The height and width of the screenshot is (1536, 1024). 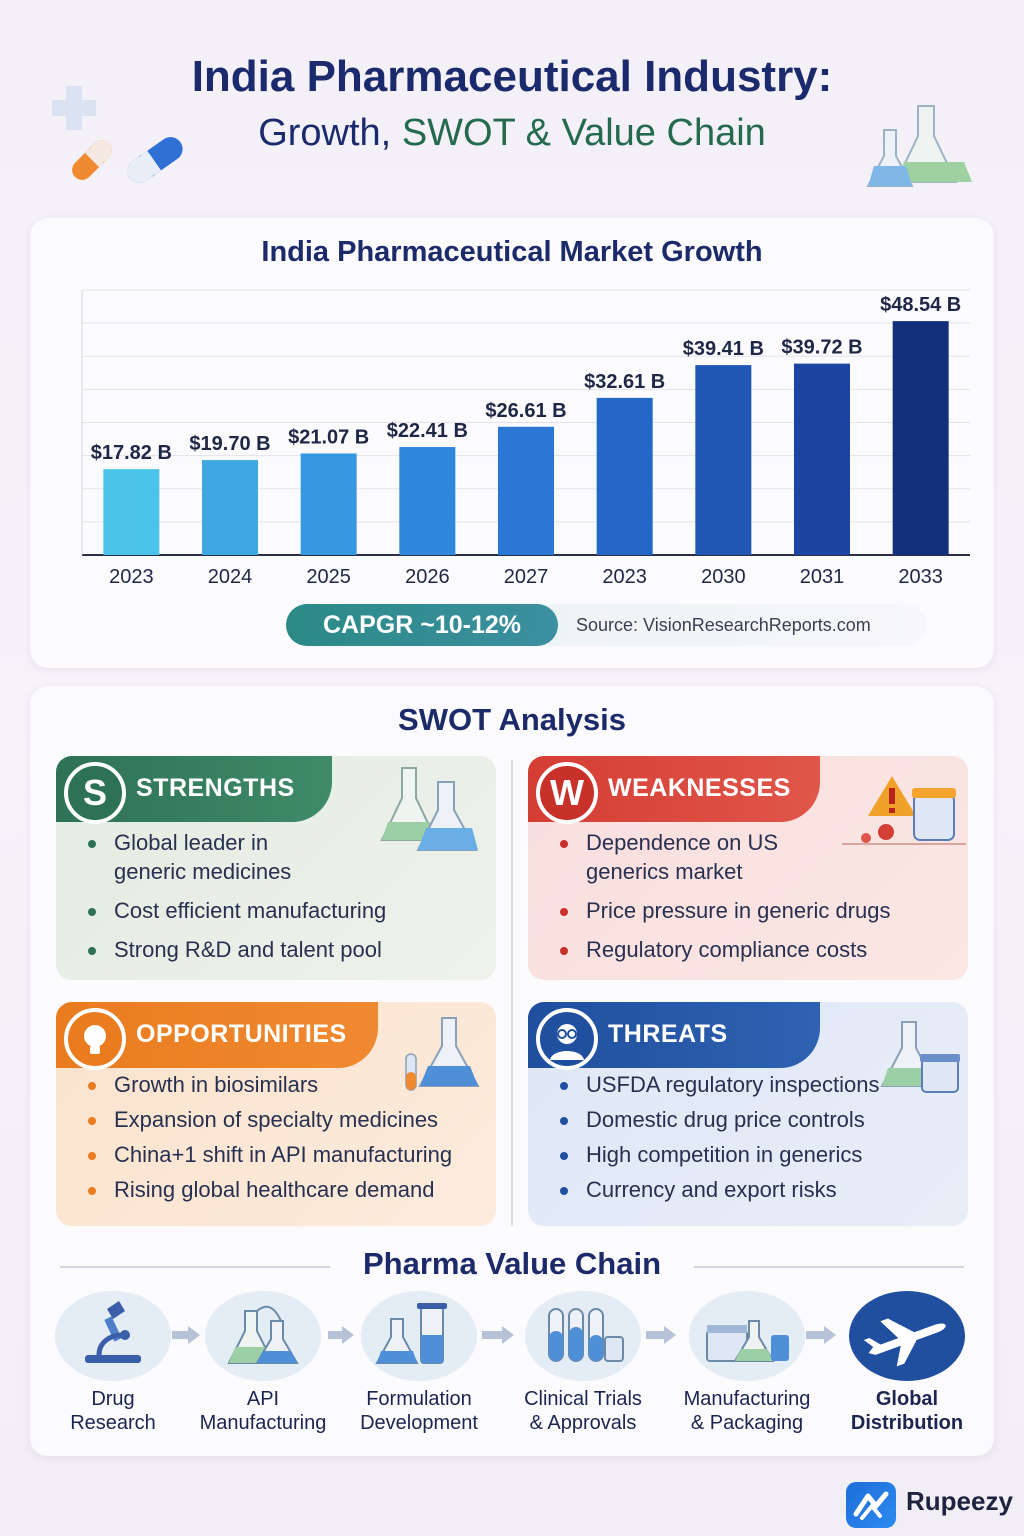 What do you see at coordinates (583, 133) in the screenshot?
I see `subtitle-part-swot: SWOT & Value Chain` at bounding box center [583, 133].